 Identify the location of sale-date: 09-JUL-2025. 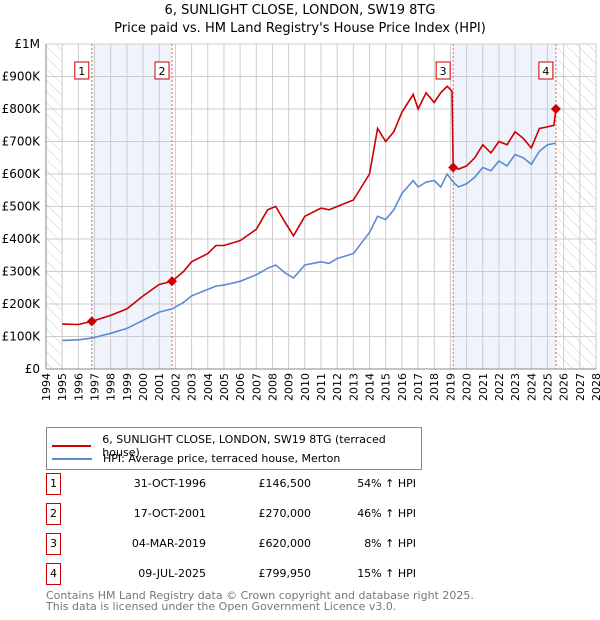
(172, 573).